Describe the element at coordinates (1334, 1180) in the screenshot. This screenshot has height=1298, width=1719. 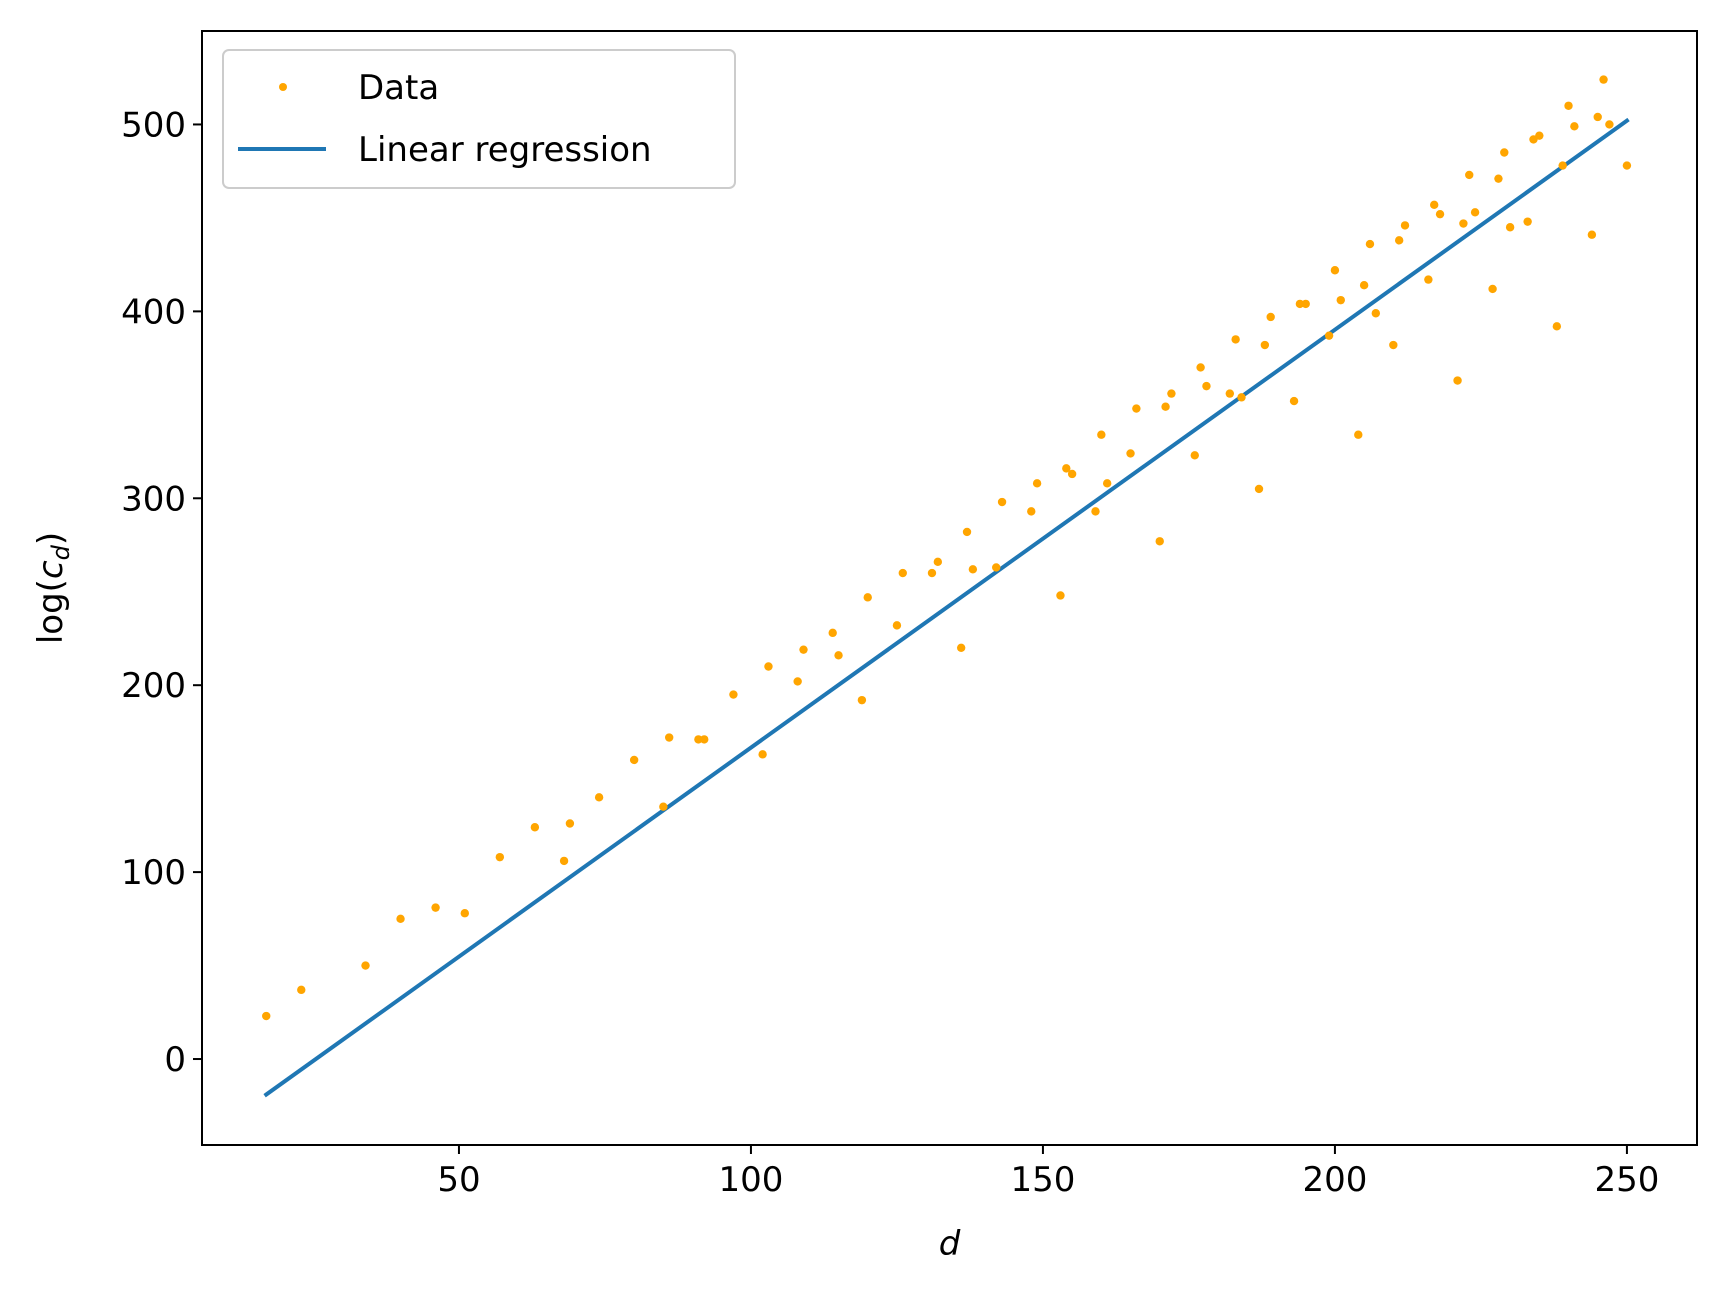
I see `x-tick-label: 200` at that location.